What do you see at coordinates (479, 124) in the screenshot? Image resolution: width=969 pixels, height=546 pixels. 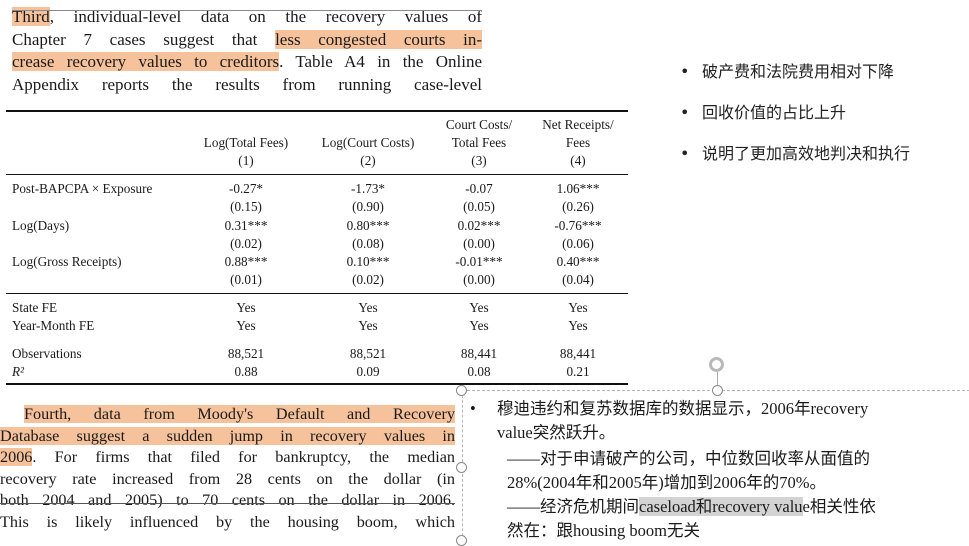 I see `col-3-header-line1: Court Costs/` at bounding box center [479, 124].